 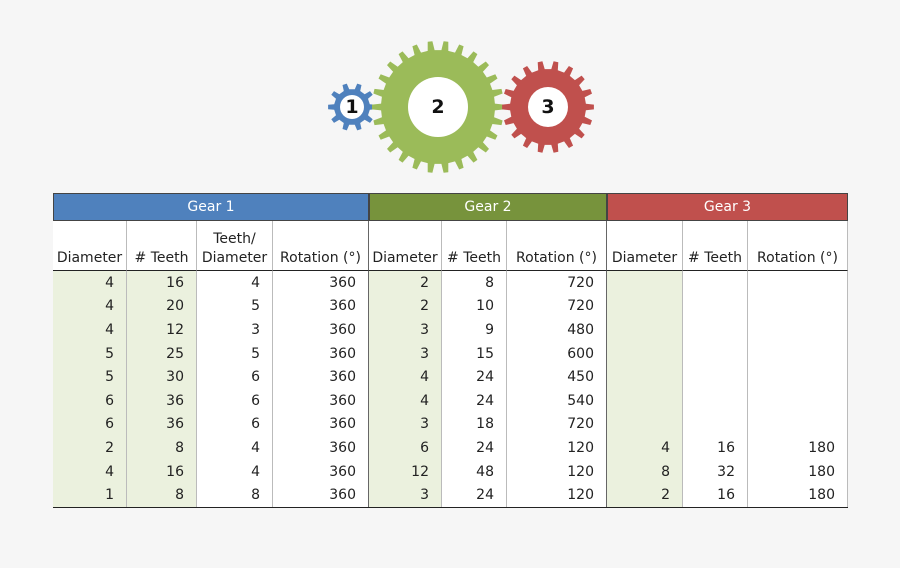 I want to click on gear-label: 2, so click(x=437, y=107).